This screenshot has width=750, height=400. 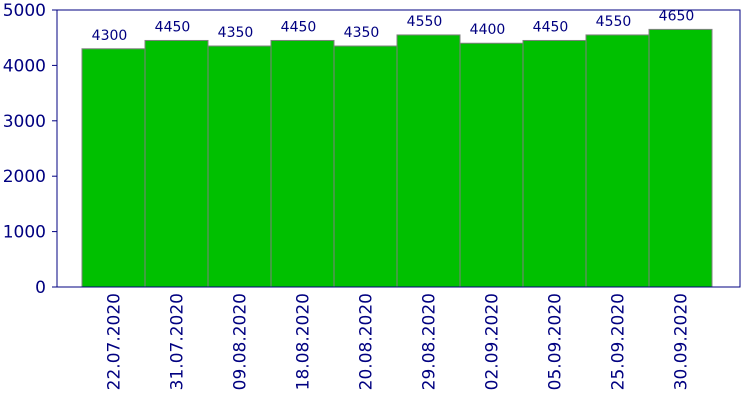 What do you see at coordinates (430, 341) in the screenshot?
I see `x-tick-label: 29.08.2020` at bounding box center [430, 341].